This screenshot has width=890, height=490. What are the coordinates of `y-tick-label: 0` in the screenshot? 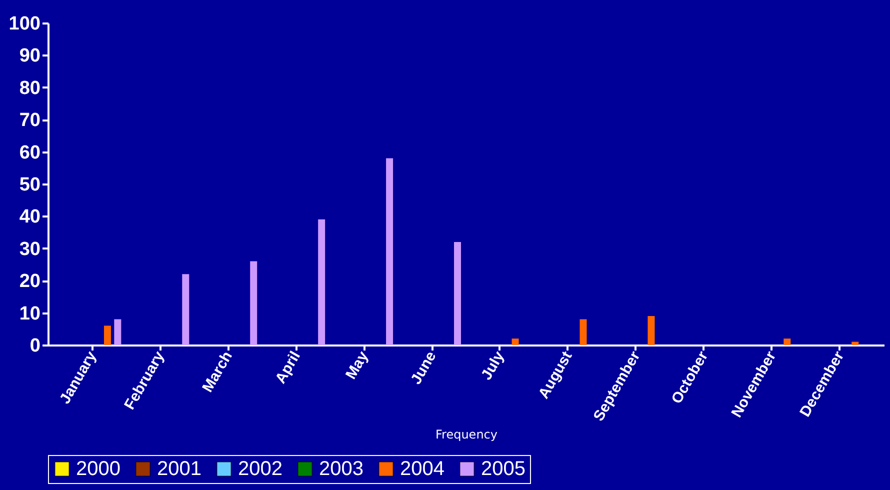 It's located at (35, 346).